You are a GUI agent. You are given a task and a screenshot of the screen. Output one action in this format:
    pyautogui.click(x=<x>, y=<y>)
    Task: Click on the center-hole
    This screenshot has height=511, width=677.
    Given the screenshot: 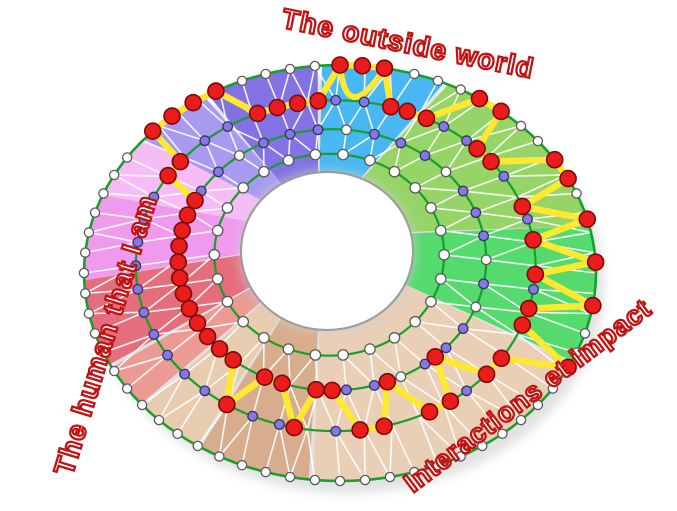 What is the action you would take?
    pyautogui.click(x=327, y=251)
    